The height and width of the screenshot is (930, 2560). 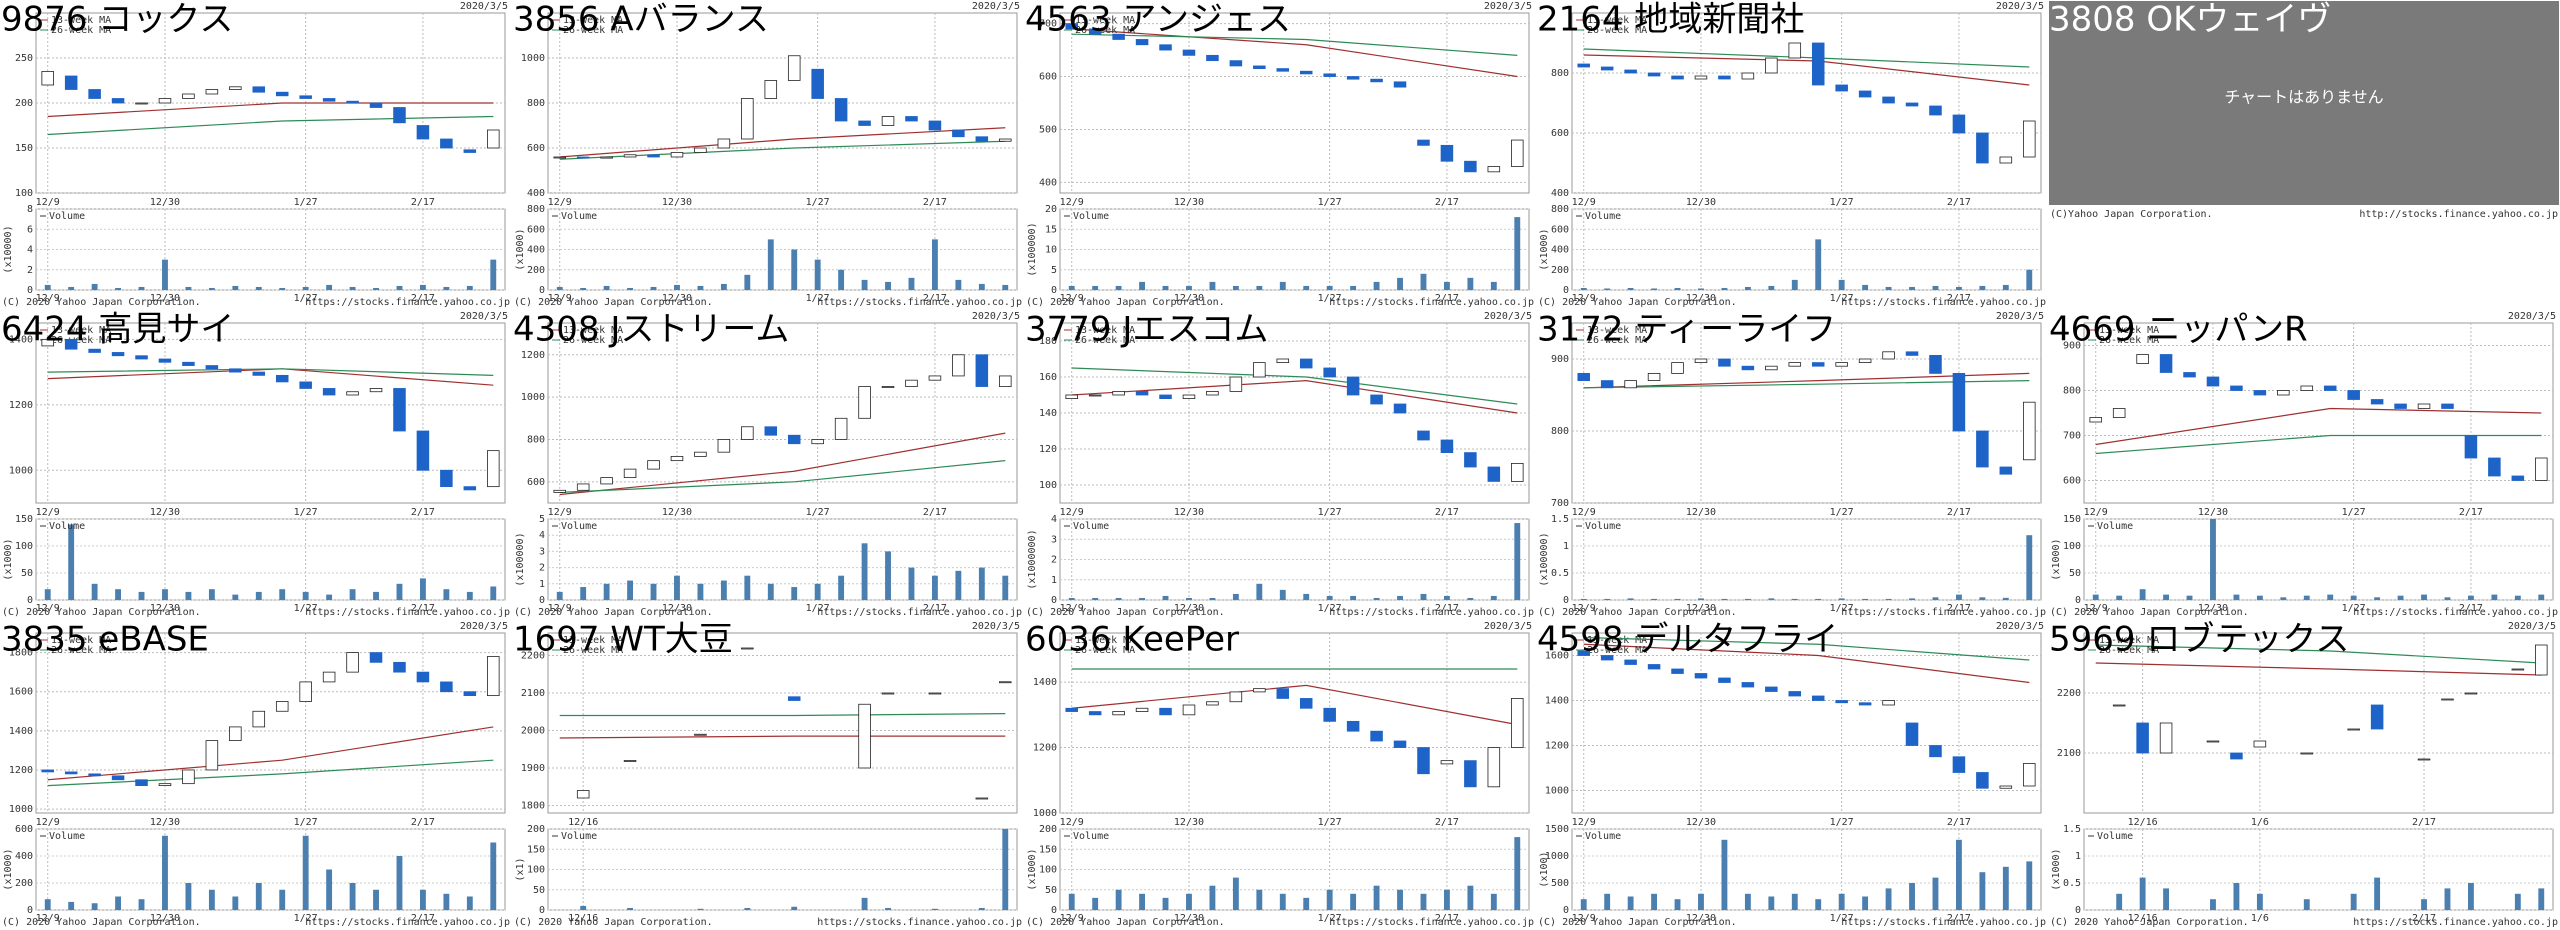 What do you see at coordinates (1048, 377) in the screenshot?
I see `y-tick-label: 160` at bounding box center [1048, 377].